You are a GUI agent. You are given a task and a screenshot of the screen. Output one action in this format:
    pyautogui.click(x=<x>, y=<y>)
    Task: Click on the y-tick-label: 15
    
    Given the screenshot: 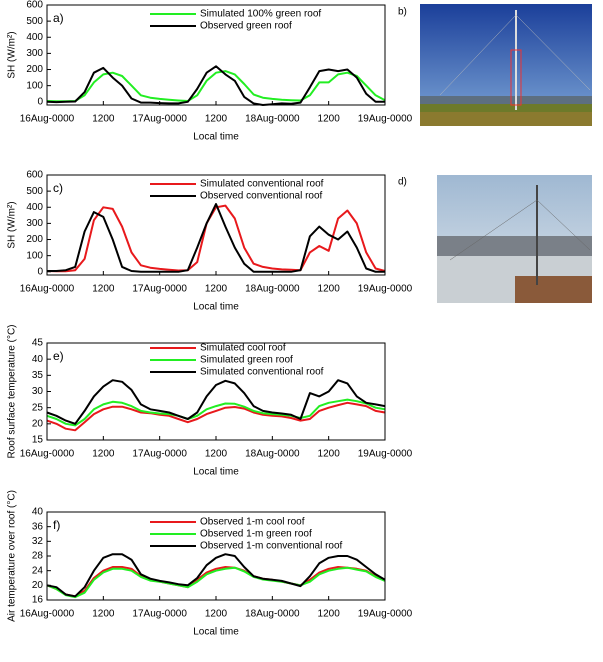 What is the action you would take?
    pyautogui.click(x=38, y=440)
    